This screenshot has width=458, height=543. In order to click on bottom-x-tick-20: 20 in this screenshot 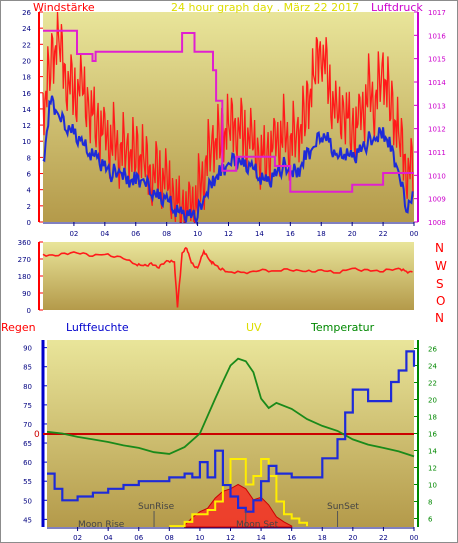, I will do `click(352, 538)`.